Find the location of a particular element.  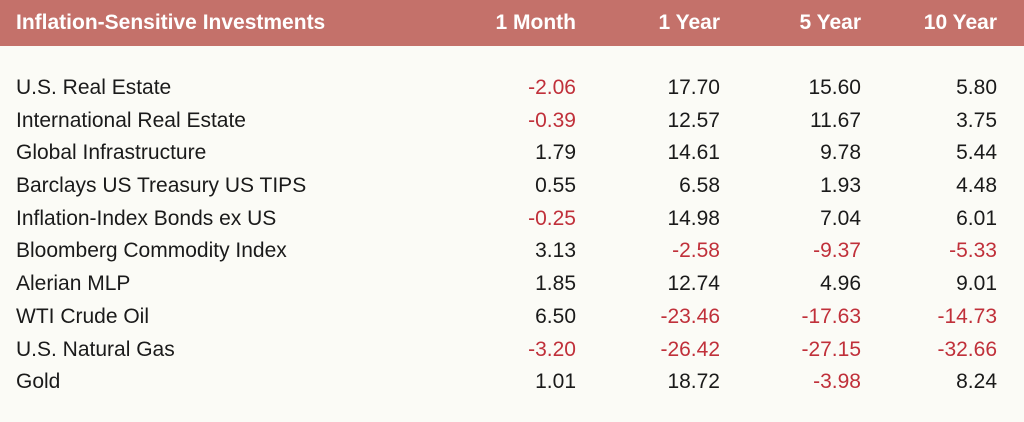

value-cell: 3.13 is located at coordinates (555, 251).